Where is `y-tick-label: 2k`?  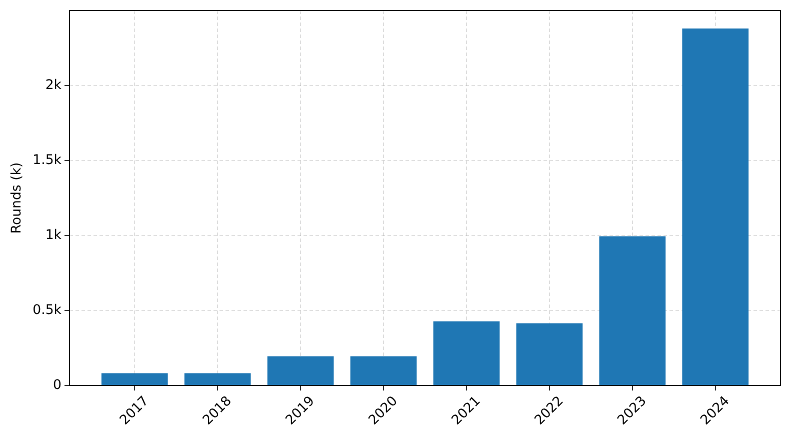 y-tick-label: 2k is located at coordinates (53, 85).